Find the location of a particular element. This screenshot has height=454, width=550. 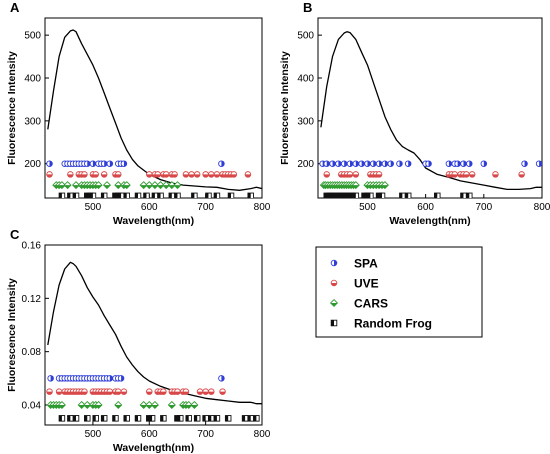

legend-item-spa: SPA is located at coordinates (354, 264).